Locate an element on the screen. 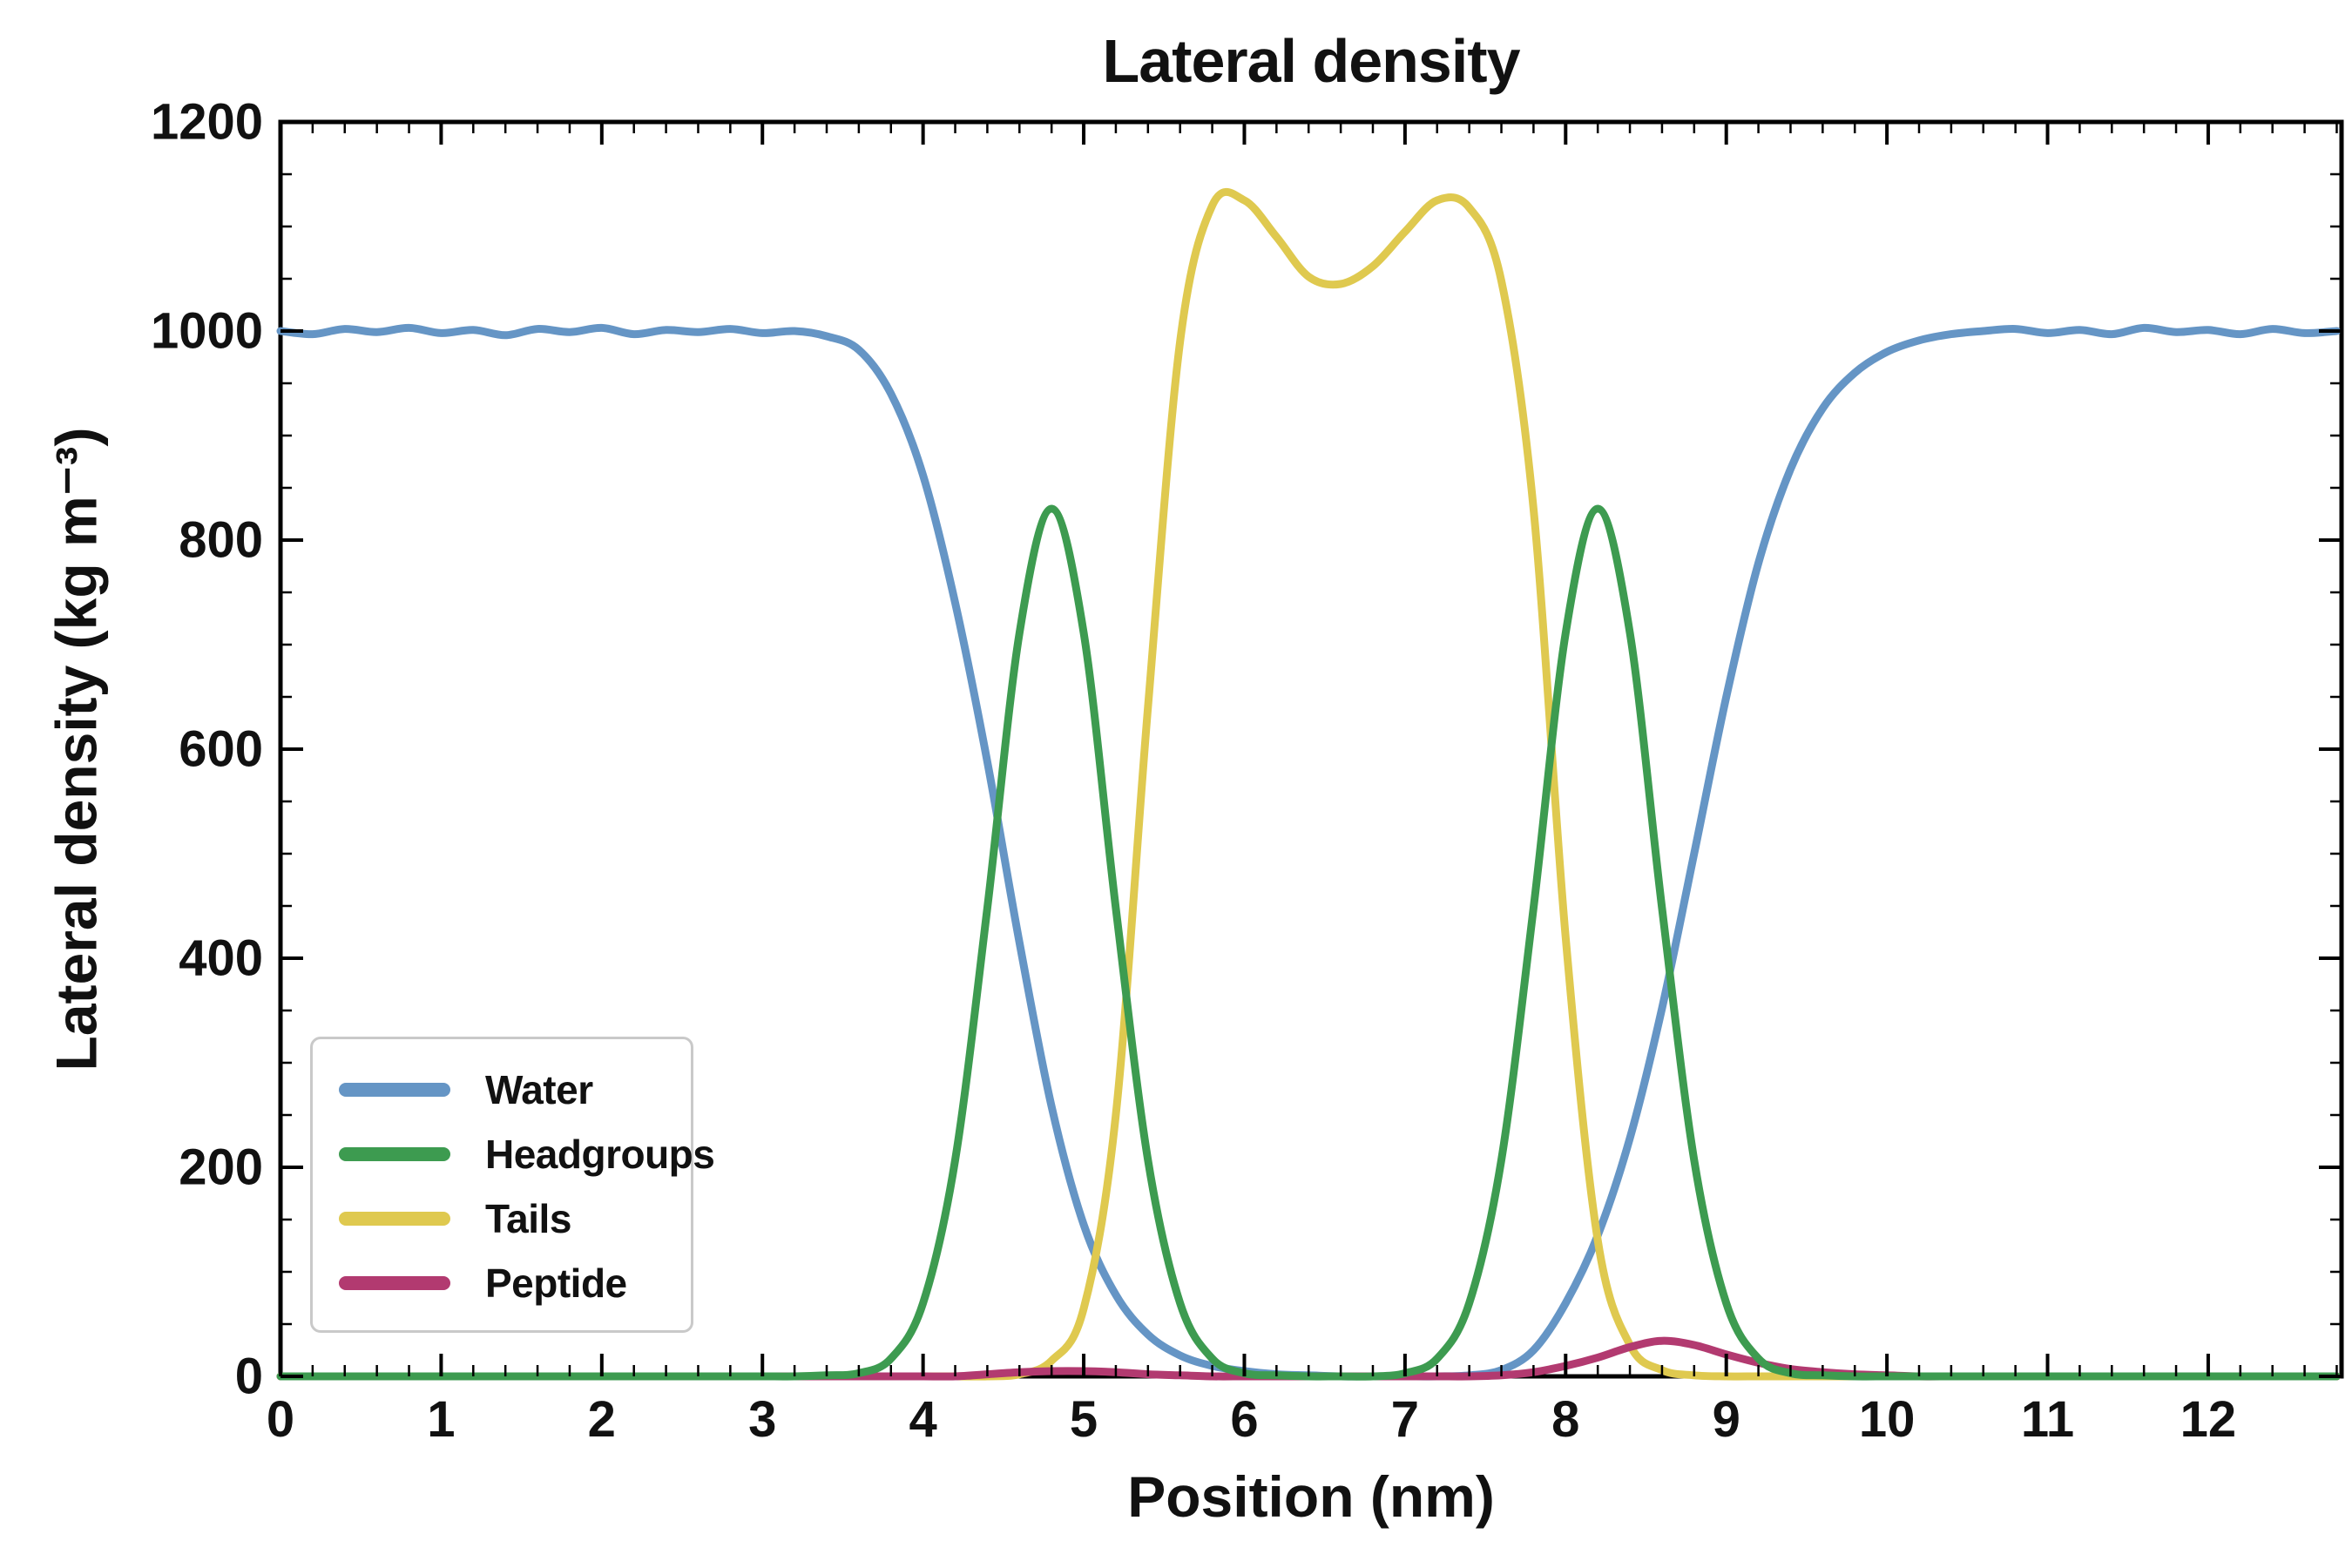 Image resolution: width=2352 pixels, height=1568 pixels. headgroups-line-swatch is located at coordinates (394, 1154).